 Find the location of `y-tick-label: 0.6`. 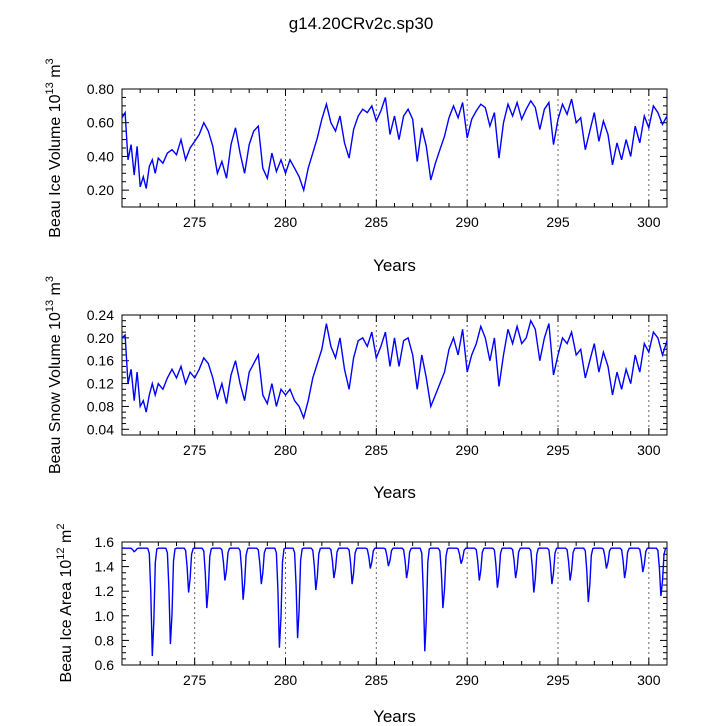

y-tick-label: 0.6 is located at coordinates (105, 665).